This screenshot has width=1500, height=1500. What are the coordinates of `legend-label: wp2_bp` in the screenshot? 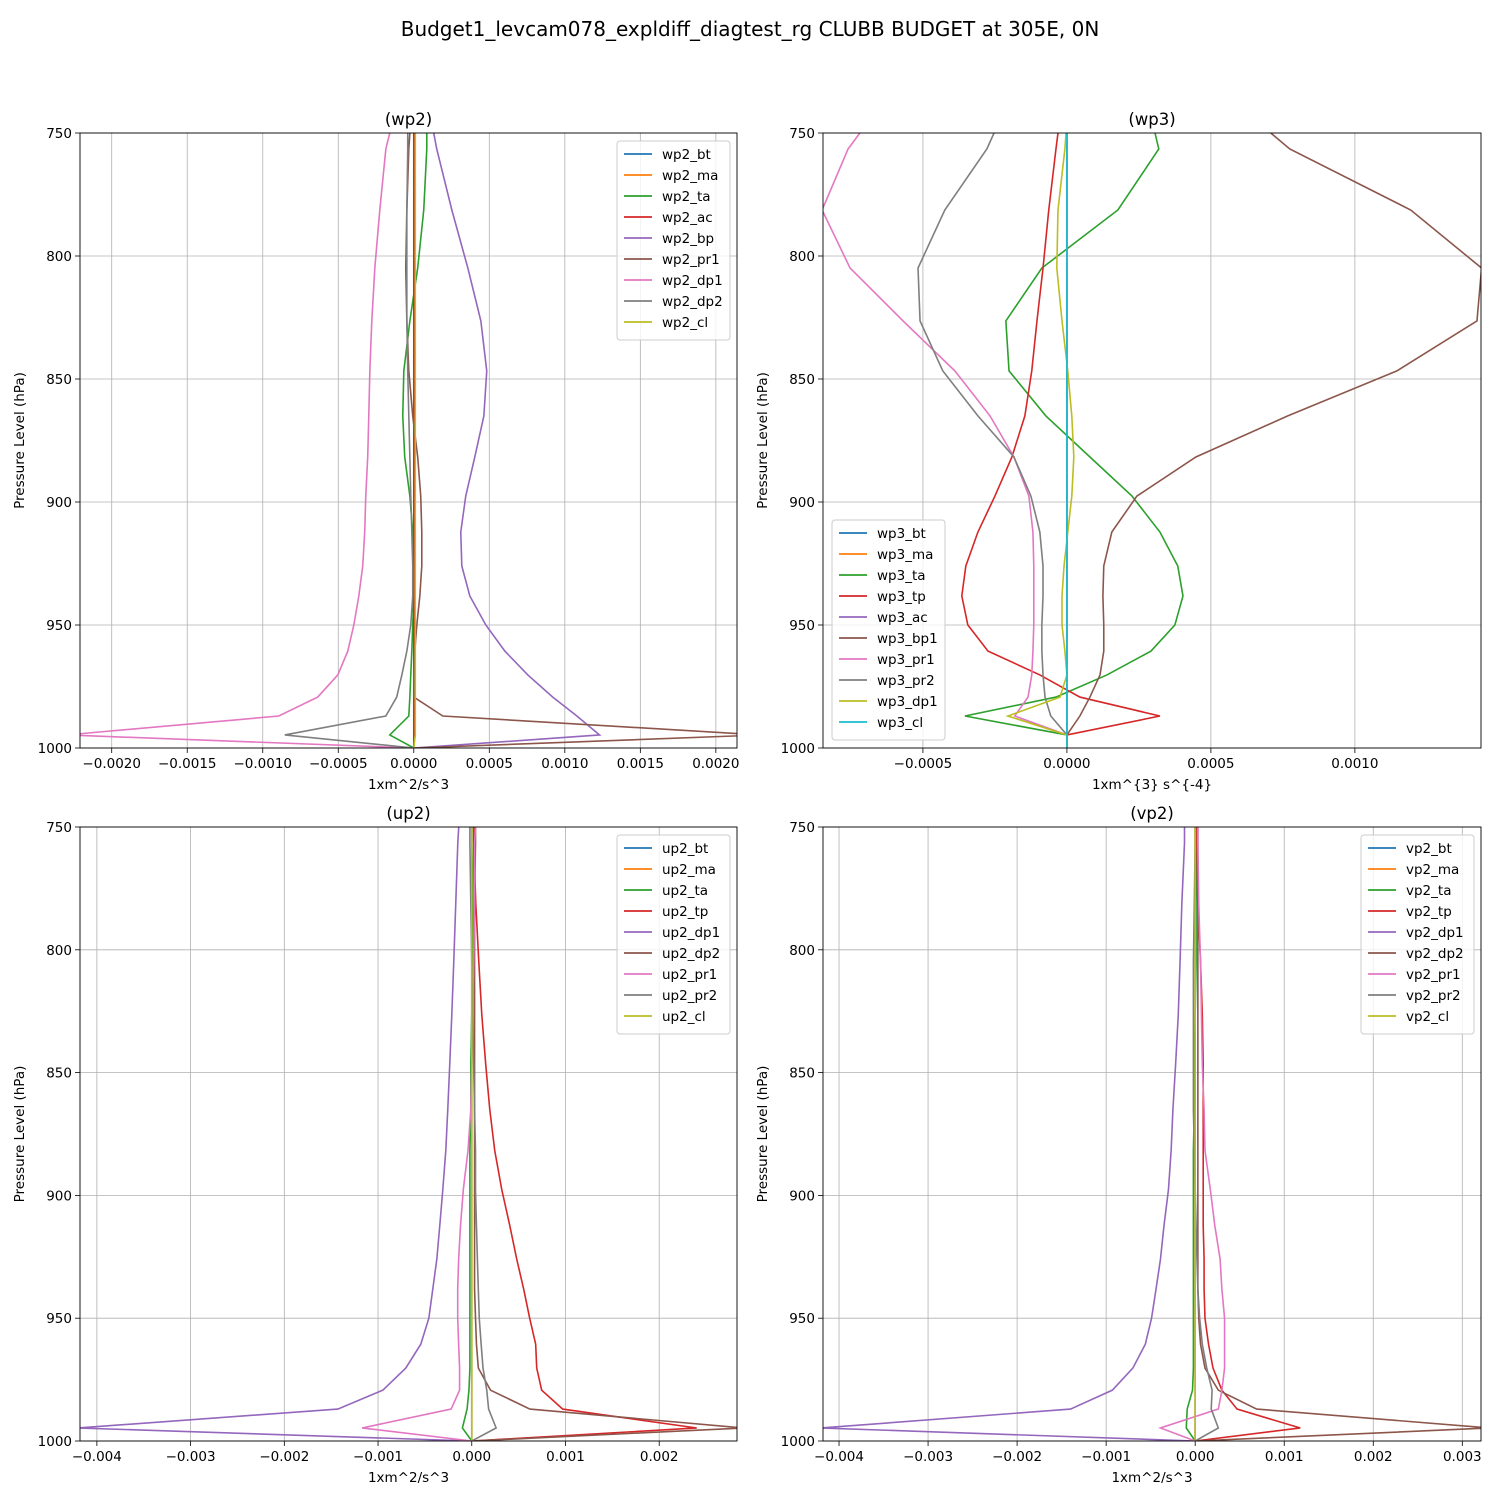 It's located at (688, 239).